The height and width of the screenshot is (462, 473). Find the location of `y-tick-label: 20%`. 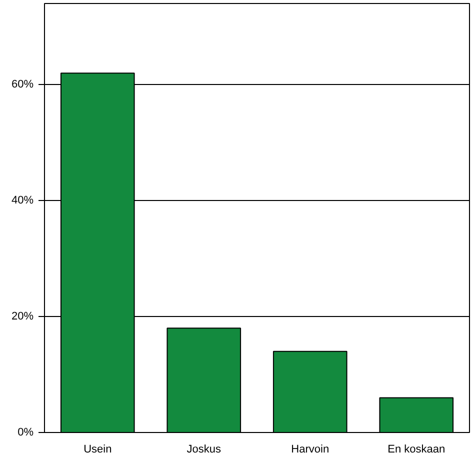

y-tick-label: 20% is located at coordinates (22, 316).